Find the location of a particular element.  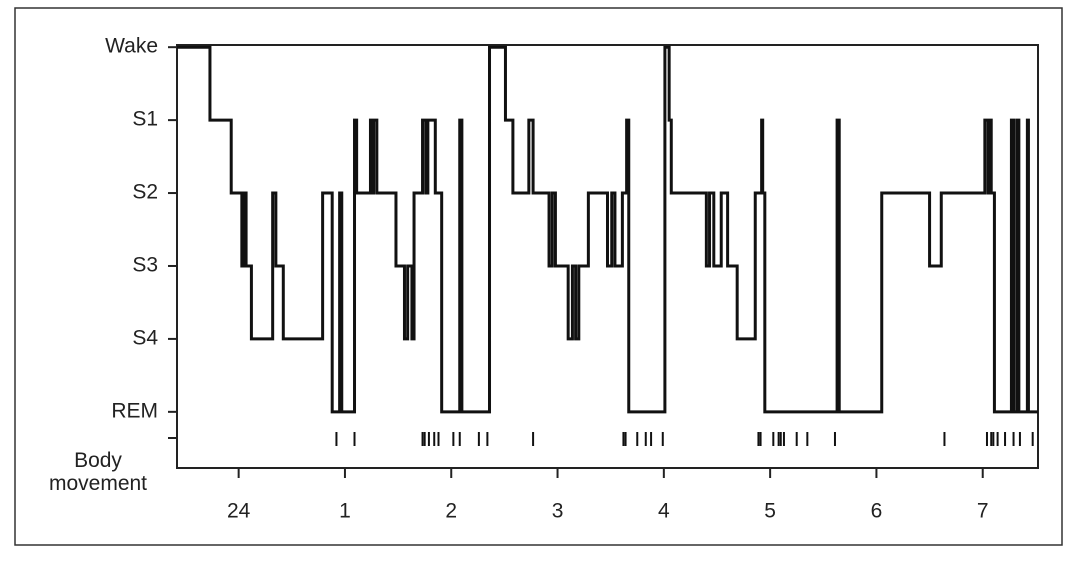

y-tick-label: S3 is located at coordinates (145, 265).